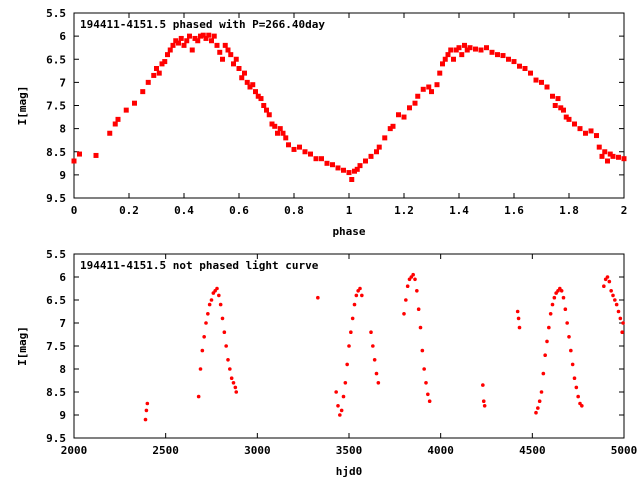  What do you see at coordinates (56, 13) in the screenshot?
I see `phased-y-tick-label: 5.5` at bounding box center [56, 13].